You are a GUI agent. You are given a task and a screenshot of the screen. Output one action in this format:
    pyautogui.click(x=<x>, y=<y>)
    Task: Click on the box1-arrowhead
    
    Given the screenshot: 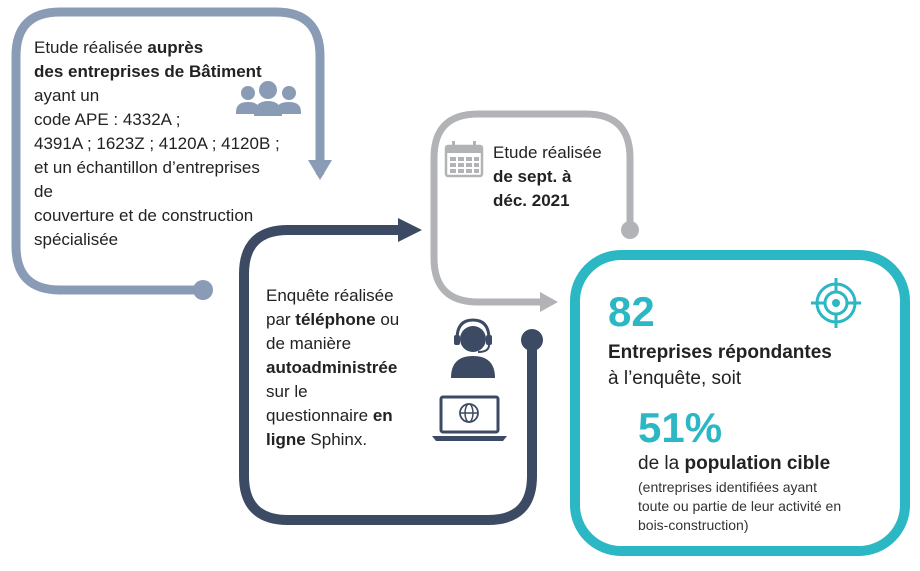 What is the action you would take?
    pyautogui.click(x=320, y=170)
    